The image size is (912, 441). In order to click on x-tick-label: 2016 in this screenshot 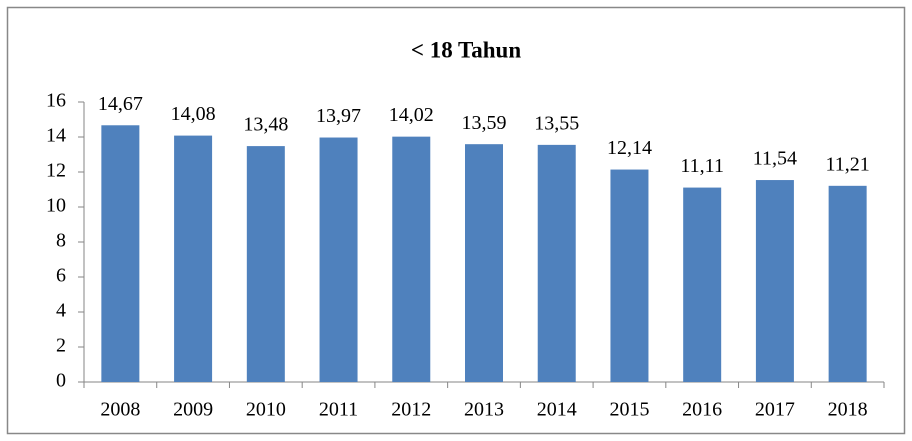, I will do `click(702, 410)`.